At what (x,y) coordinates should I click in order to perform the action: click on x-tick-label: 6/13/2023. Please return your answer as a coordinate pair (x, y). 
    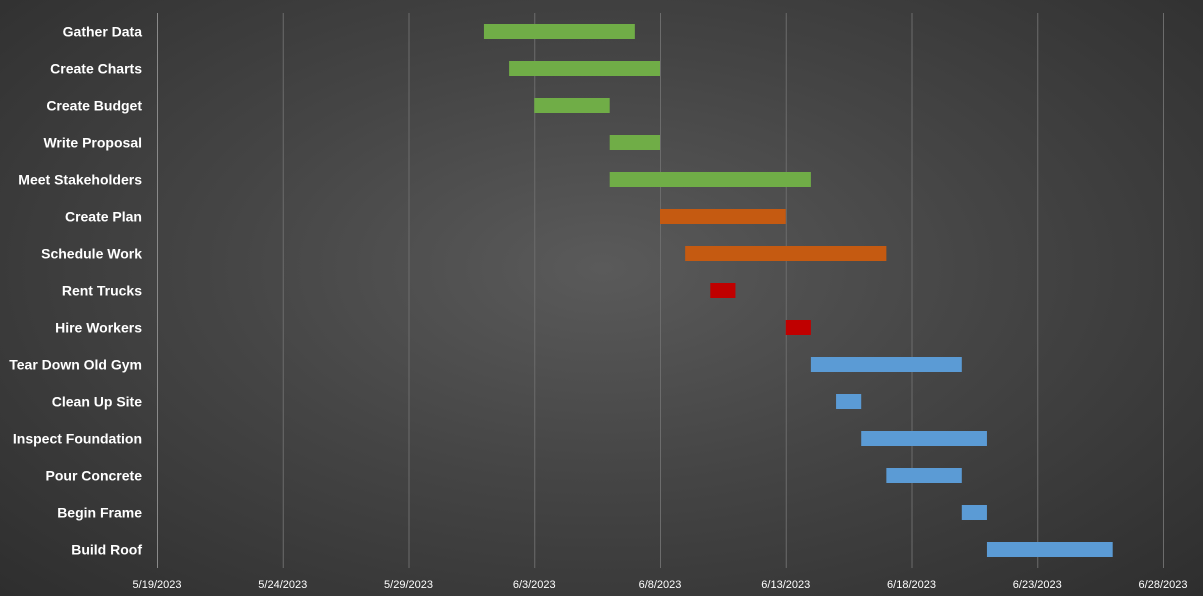
    Looking at the image, I should click on (785, 585).